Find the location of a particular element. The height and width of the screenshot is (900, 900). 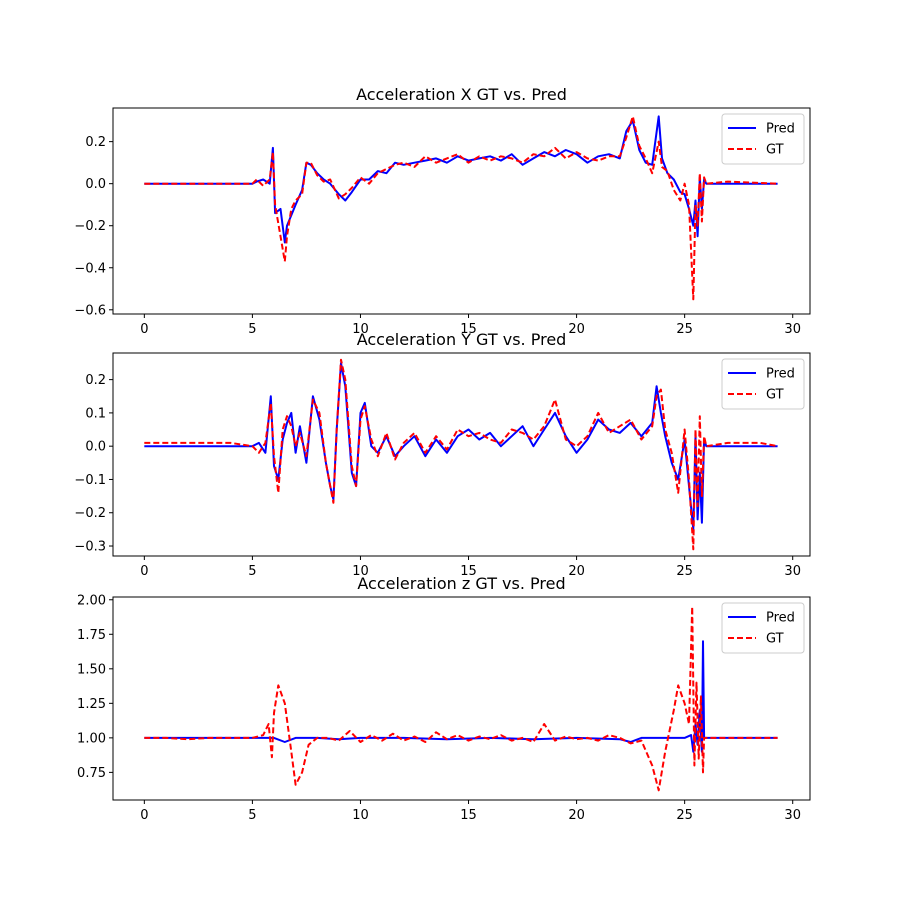

subplot-title: Acceleration X GT vs. Pred is located at coordinates (461, 94).